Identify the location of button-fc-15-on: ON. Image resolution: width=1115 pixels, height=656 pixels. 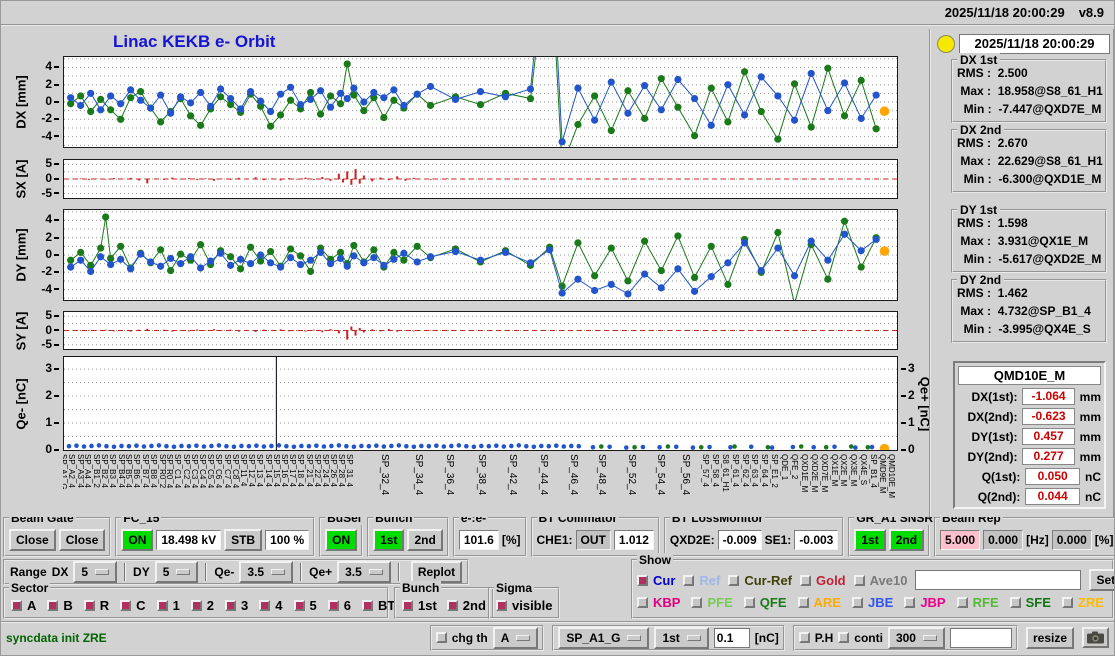
(137, 540).